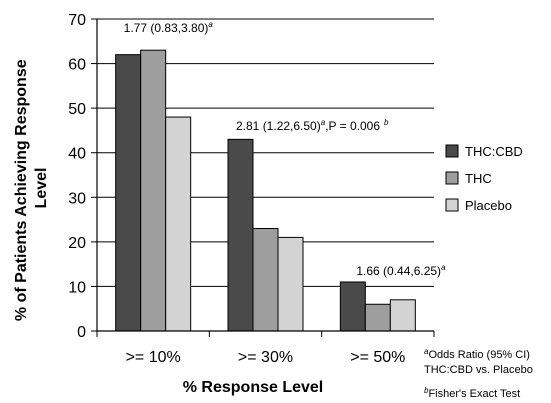 Image resolution: width=551 pixels, height=403 pixels. What do you see at coordinates (77, 20) in the screenshot?
I see `y-tick-label: 70` at bounding box center [77, 20].